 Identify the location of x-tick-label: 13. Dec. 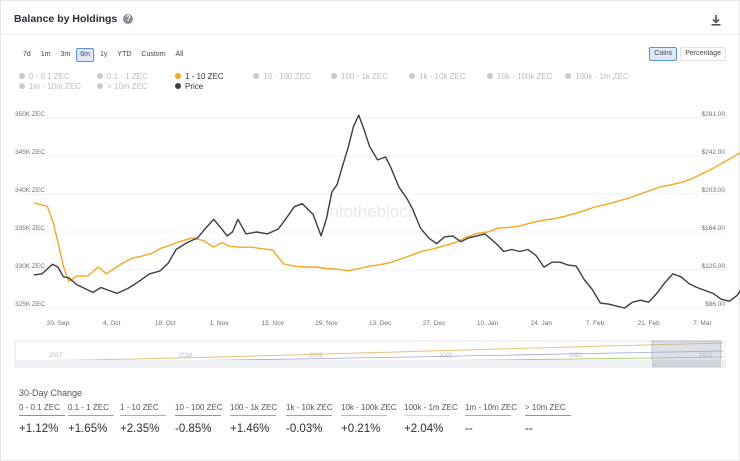
(380, 323).